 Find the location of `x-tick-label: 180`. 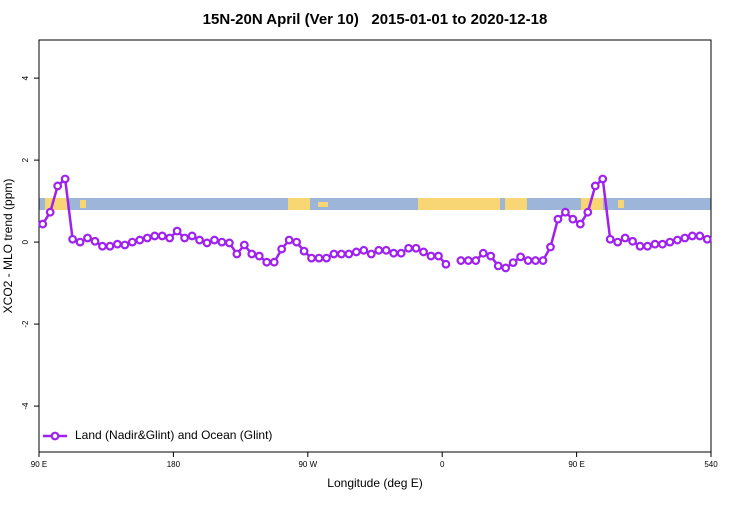

x-tick-label: 180 is located at coordinates (174, 464).